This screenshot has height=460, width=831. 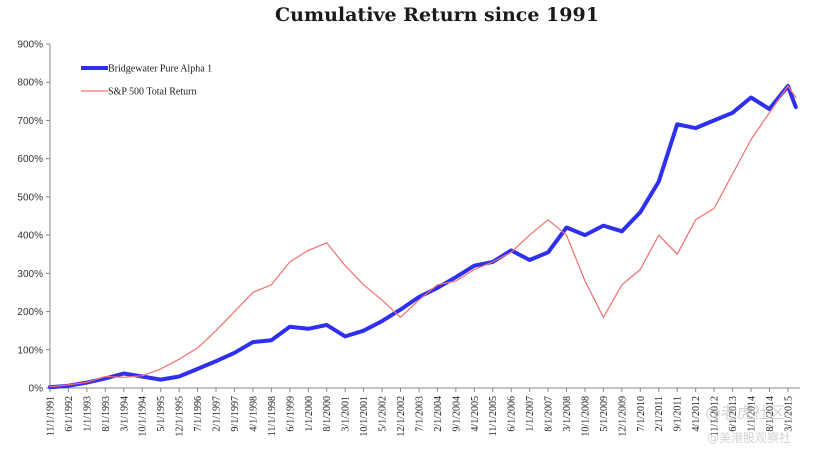 I want to click on x-tick-label: 5/1/1995, so click(x=161, y=414).